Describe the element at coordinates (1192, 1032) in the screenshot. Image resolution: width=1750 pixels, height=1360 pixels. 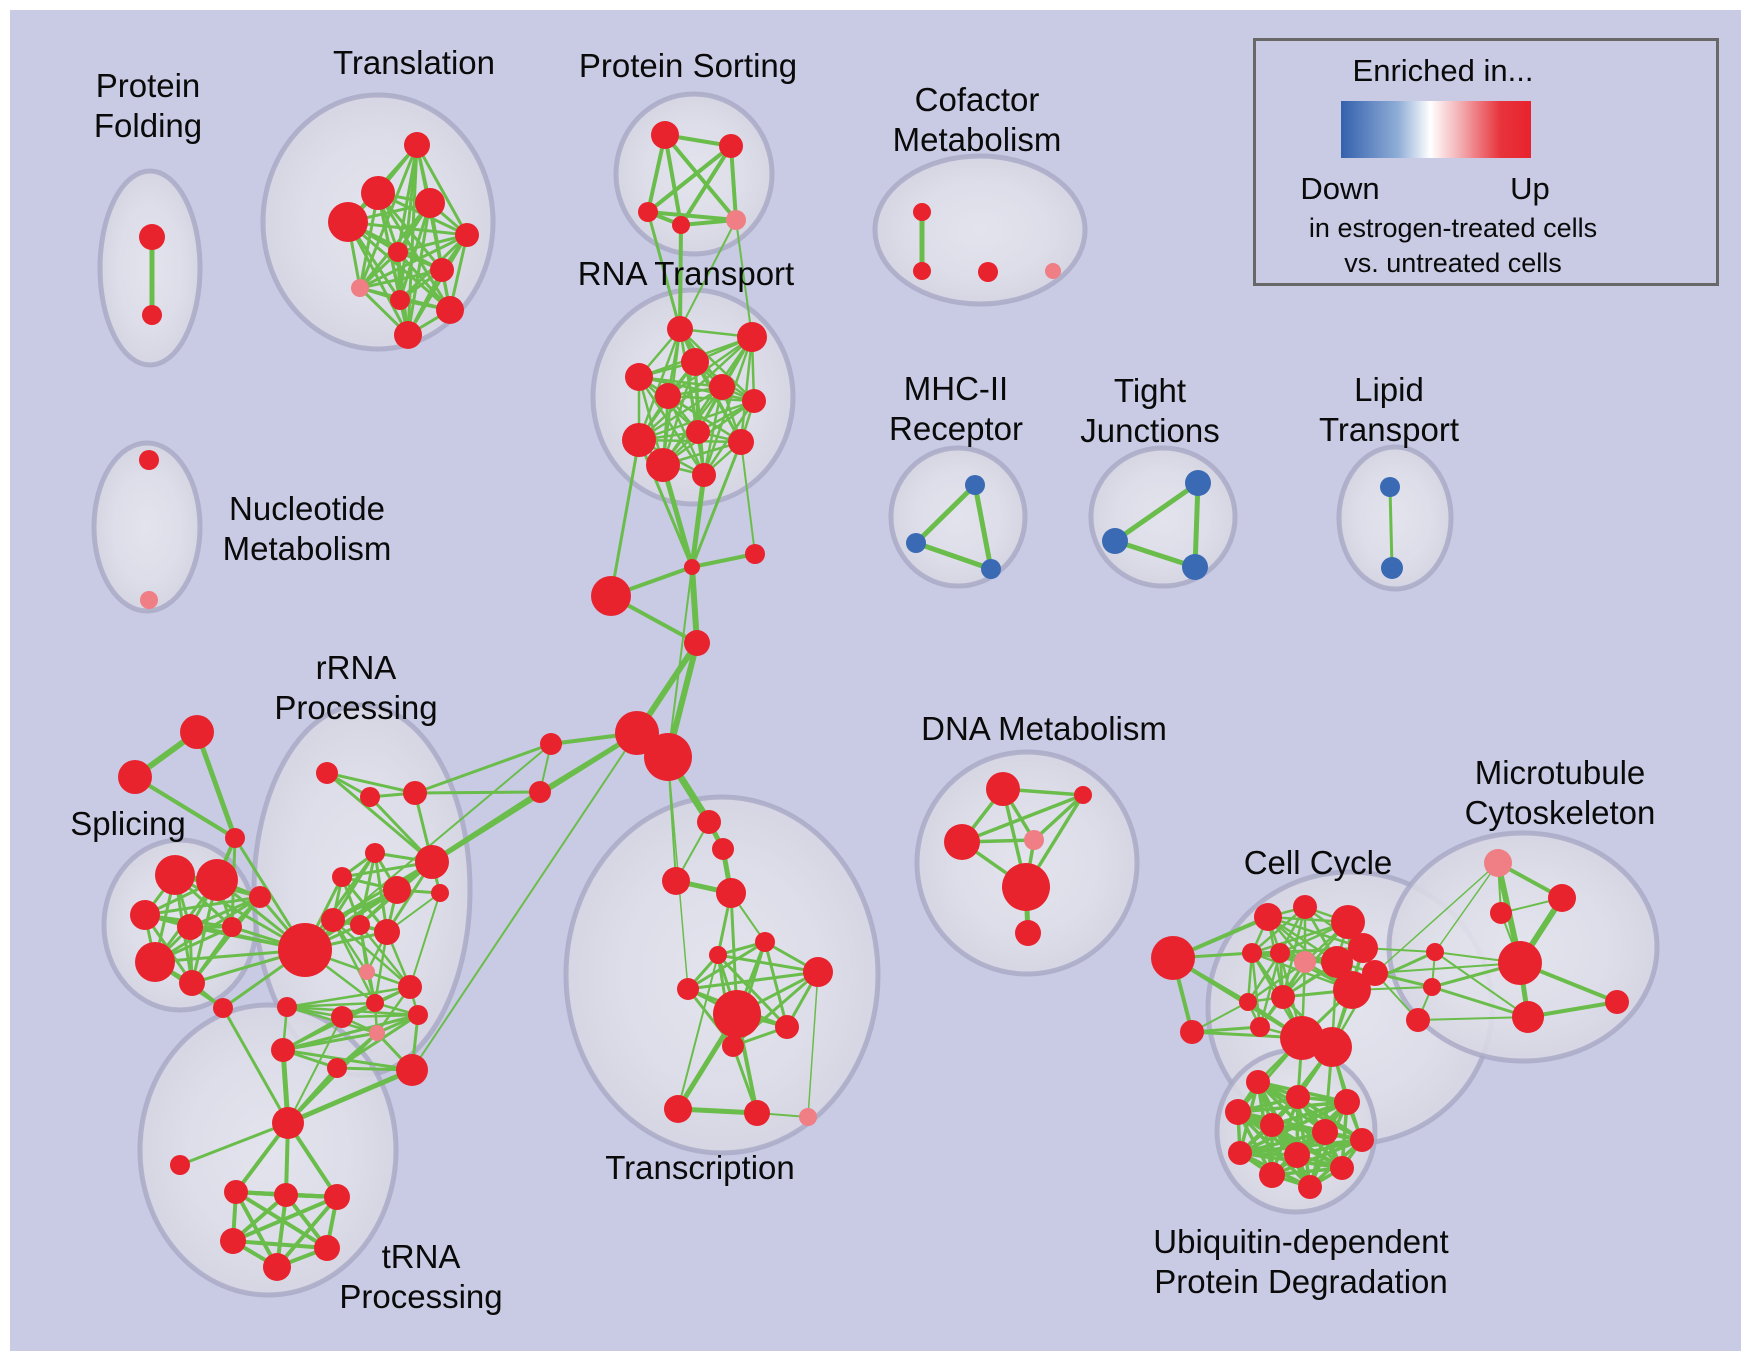
I see `gene-set-node-cc14` at that location.